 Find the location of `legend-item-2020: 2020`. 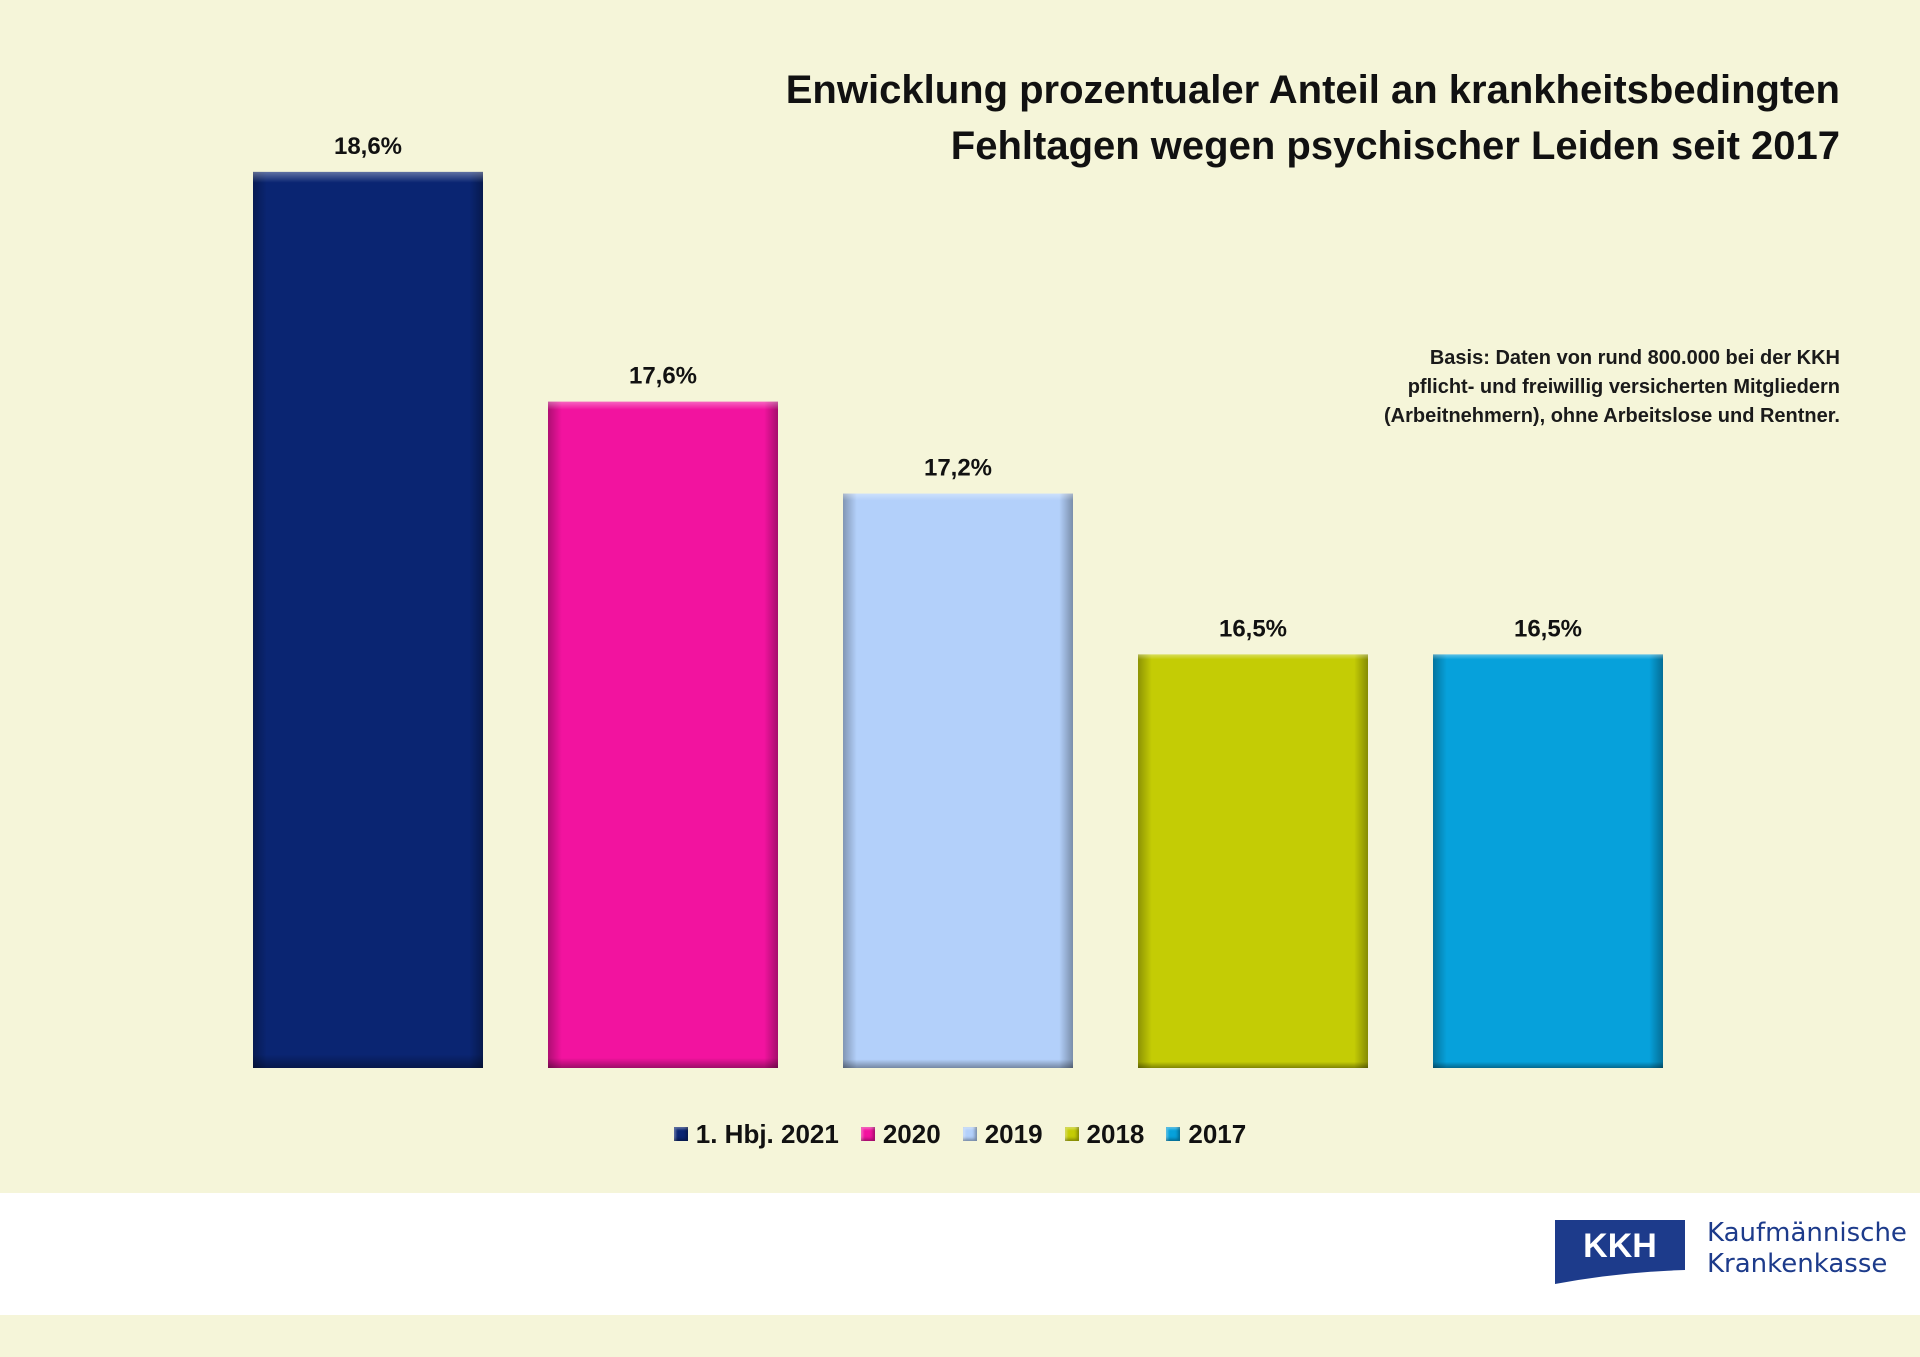

legend-item-2020: 2020 is located at coordinates (900, 1134).